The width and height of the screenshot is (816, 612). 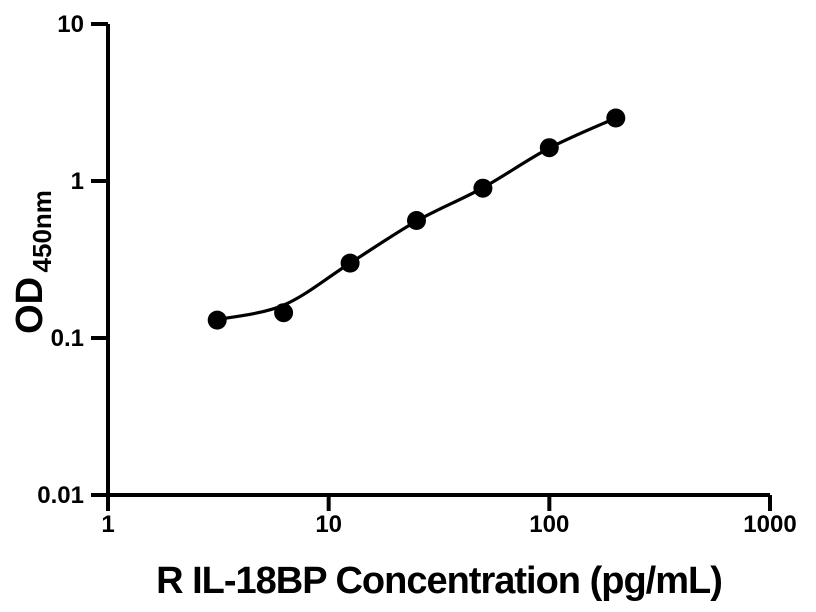 I want to click on y-tick-label: 10, so click(x=70, y=24).